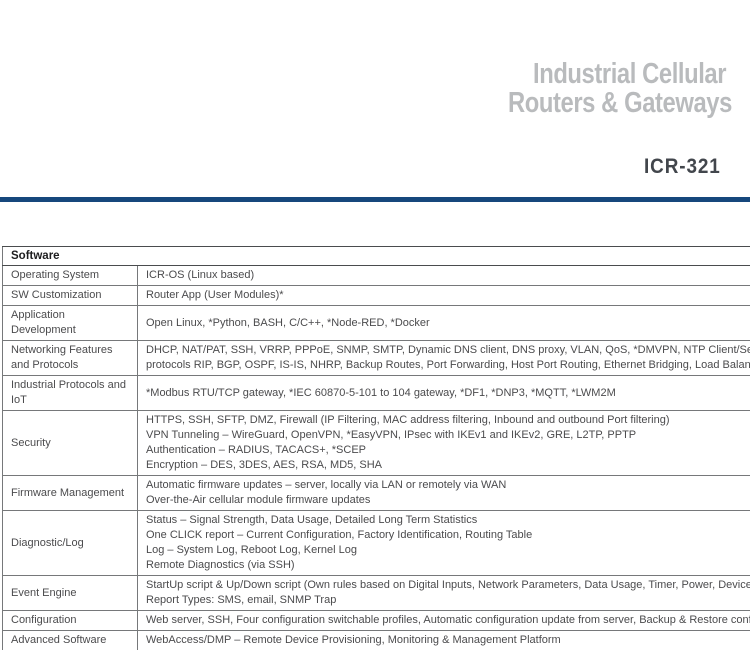 This screenshot has width=750, height=650. Describe the element at coordinates (443, 275) in the screenshot. I see `spec-value: ICR-OS (Linux based)` at that location.